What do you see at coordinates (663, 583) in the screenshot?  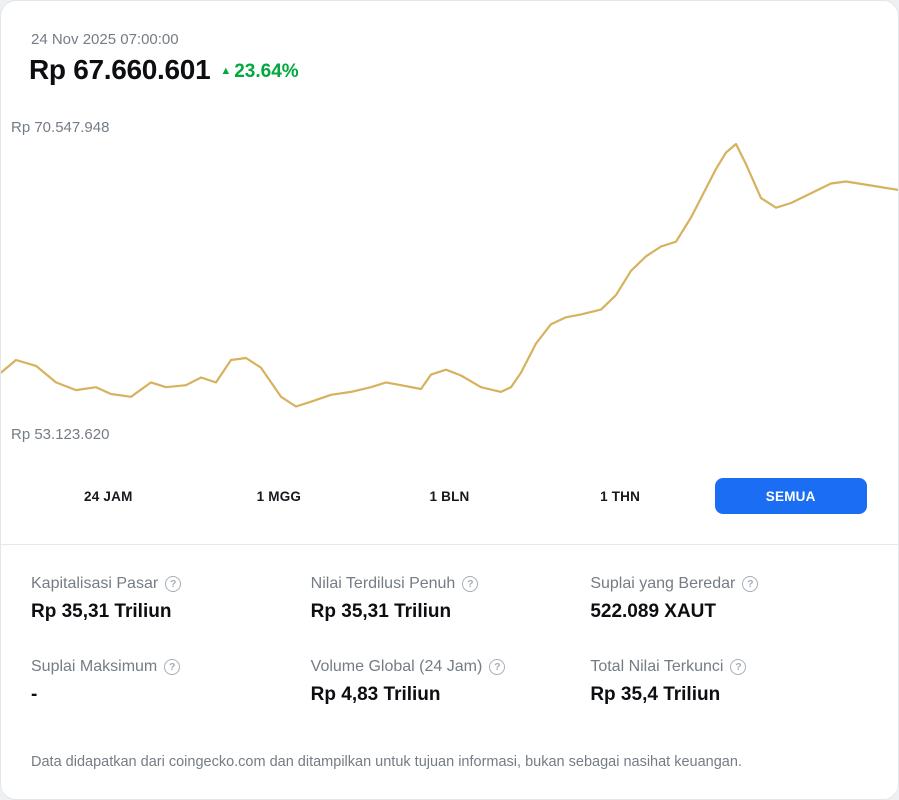 I see `stat-label: Suplai yang Beredar` at bounding box center [663, 583].